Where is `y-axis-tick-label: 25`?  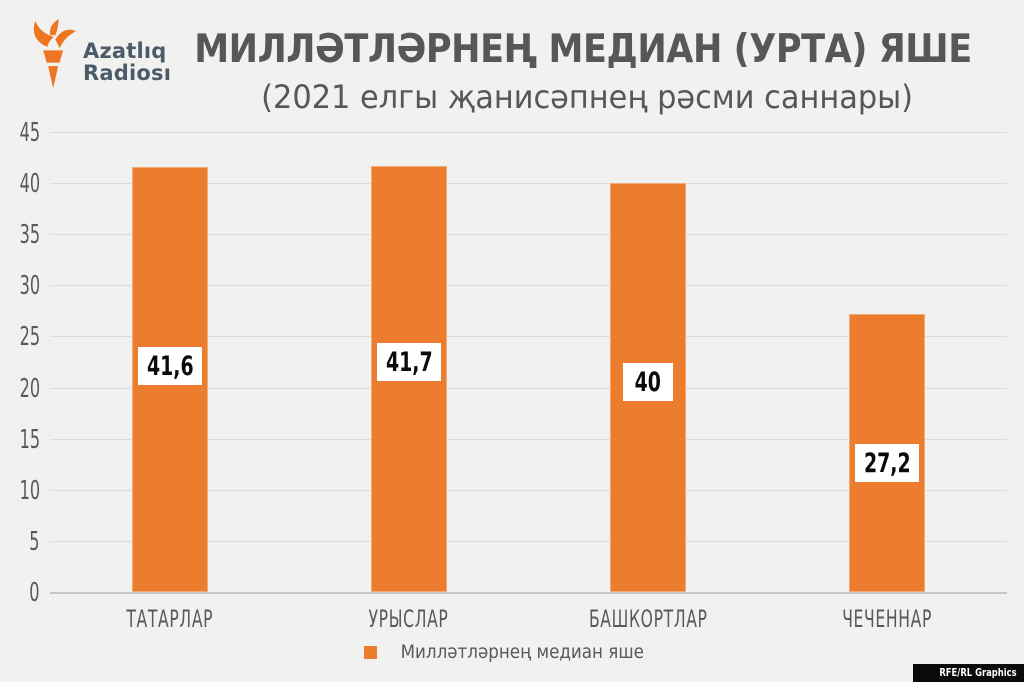
y-axis-tick-label: 25 is located at coordinates (20, 337).